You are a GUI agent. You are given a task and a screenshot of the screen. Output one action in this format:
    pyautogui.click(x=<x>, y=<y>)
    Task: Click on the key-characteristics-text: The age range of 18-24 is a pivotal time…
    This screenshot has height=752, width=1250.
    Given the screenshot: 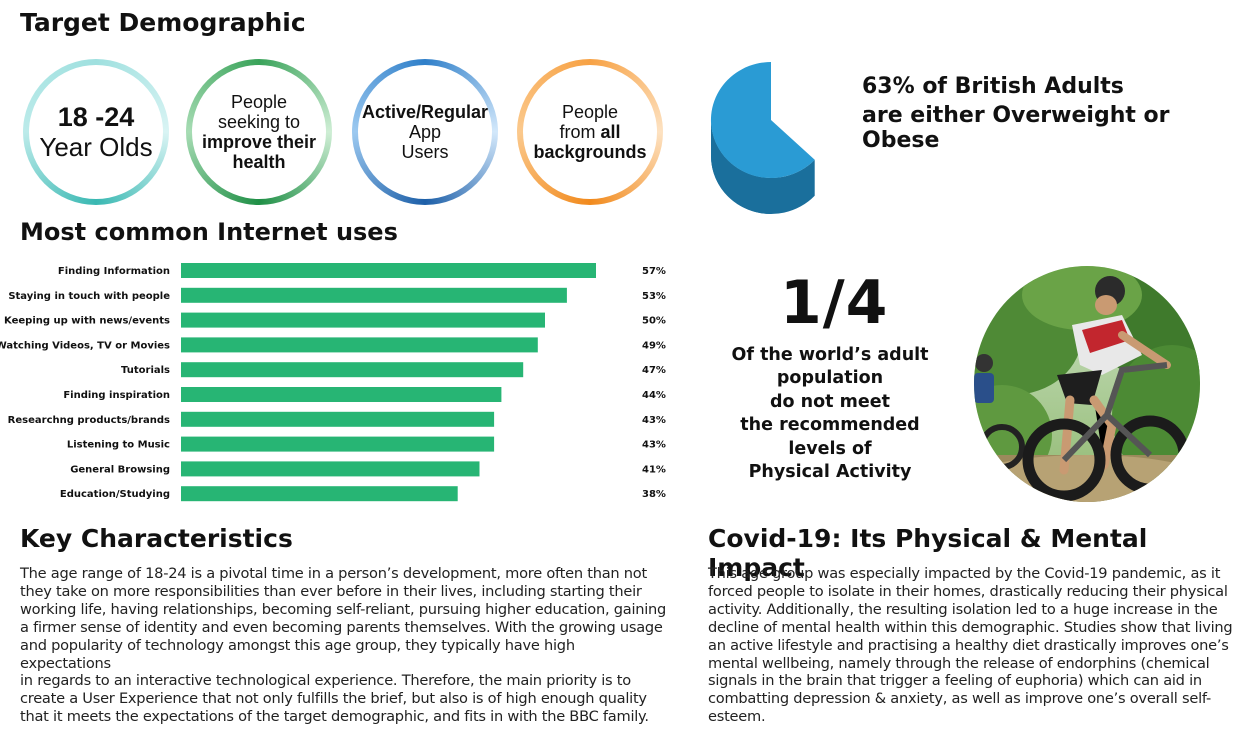 What is the action you would take?
    pyautogui.click(x=345, y=645)
    